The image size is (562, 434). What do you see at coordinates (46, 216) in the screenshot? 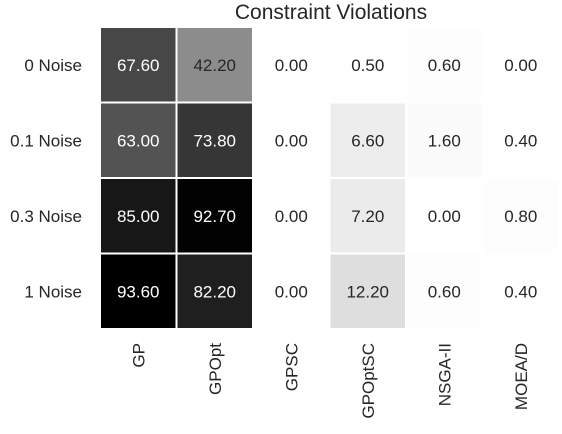
I see `row-label: 0.3 Noise` at bounding box center [46, 216].